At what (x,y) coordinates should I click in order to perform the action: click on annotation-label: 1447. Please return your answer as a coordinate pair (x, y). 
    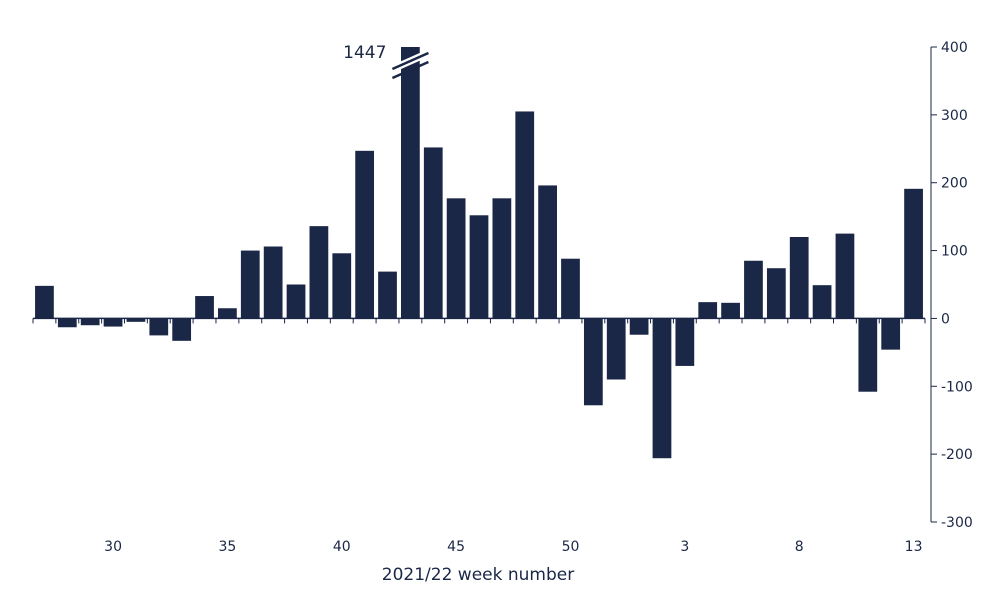
    Looking at the image, I should click on (364, 53).